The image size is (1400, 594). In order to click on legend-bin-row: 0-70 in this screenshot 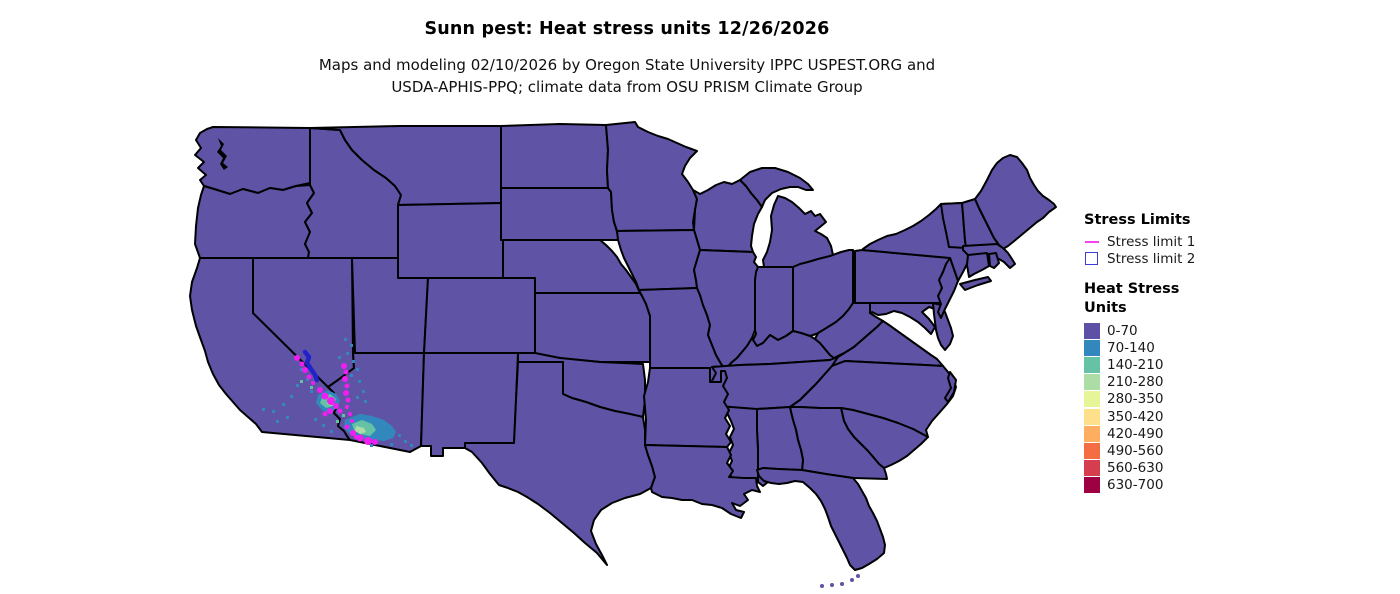, I will do `click(1234, 330)`.